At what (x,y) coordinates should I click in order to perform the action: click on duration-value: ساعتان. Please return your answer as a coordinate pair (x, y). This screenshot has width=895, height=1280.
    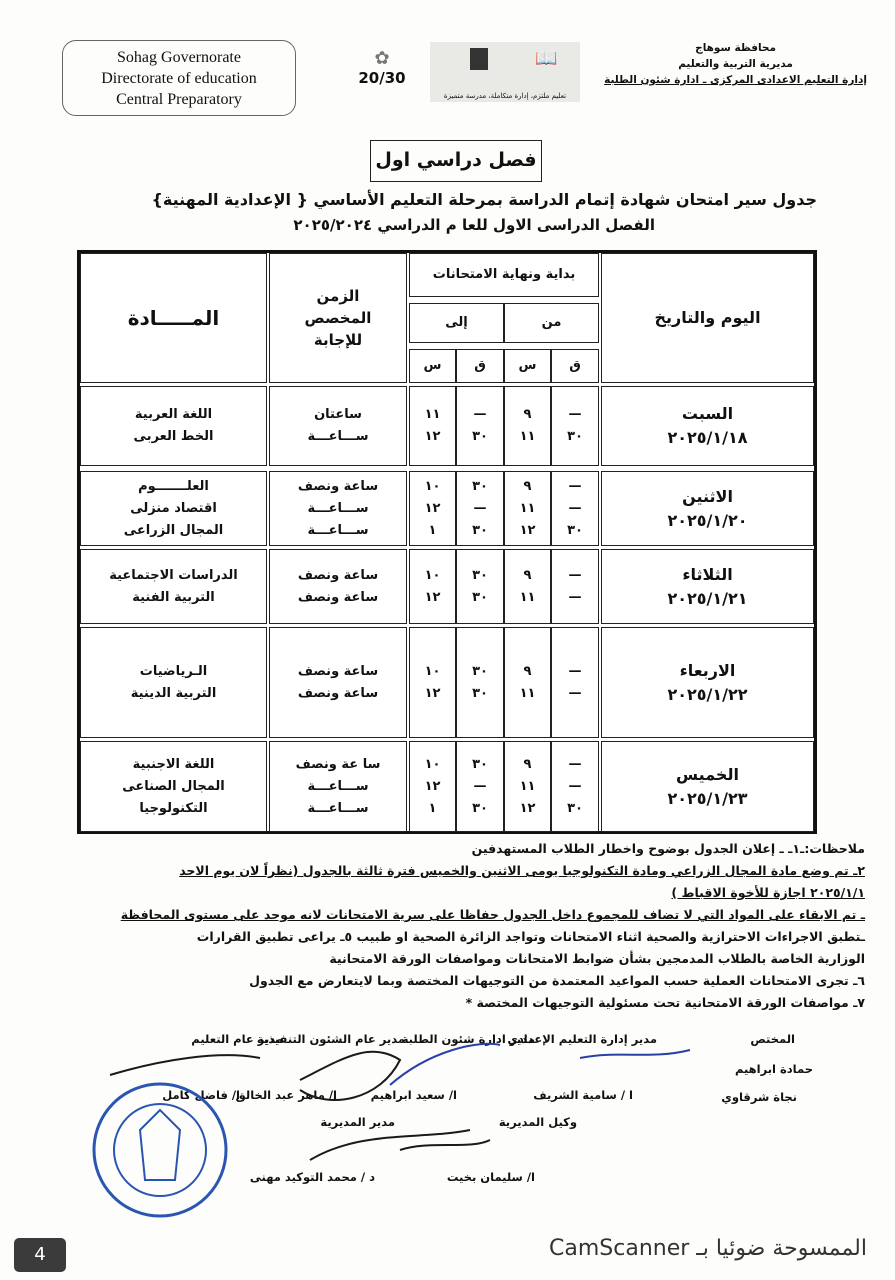
    Looking at the image, I should click on (338, 414).